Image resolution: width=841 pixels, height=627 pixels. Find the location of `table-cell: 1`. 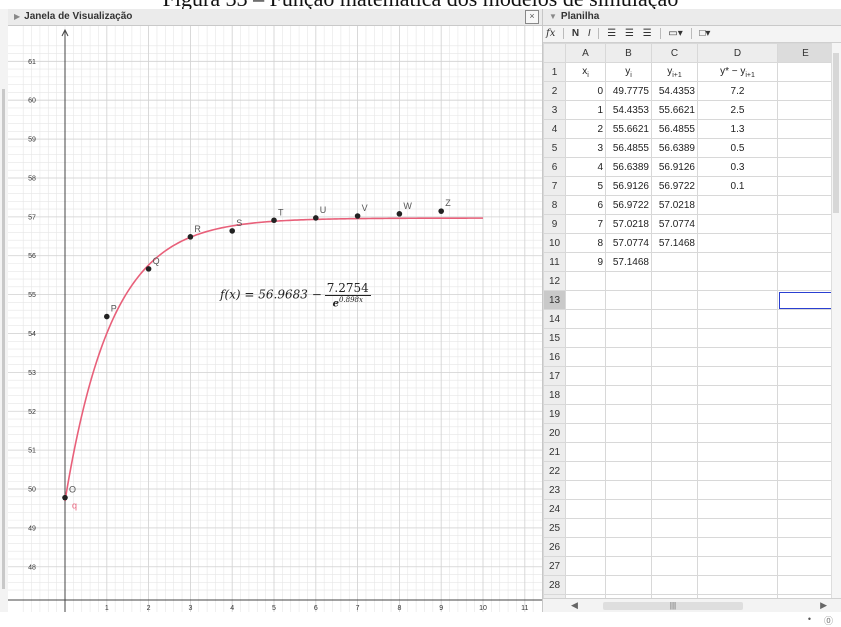

table-cell: 1 is located at coordinates (585, 110).